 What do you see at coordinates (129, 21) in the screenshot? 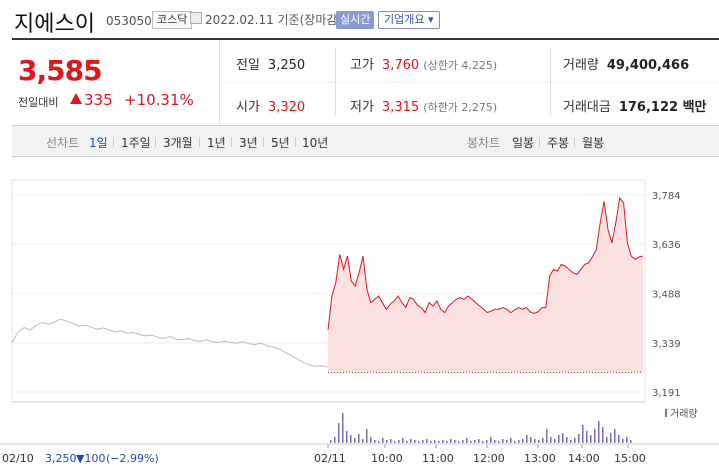
I see `stock-code: 053050` at bounding box center [129, 21].